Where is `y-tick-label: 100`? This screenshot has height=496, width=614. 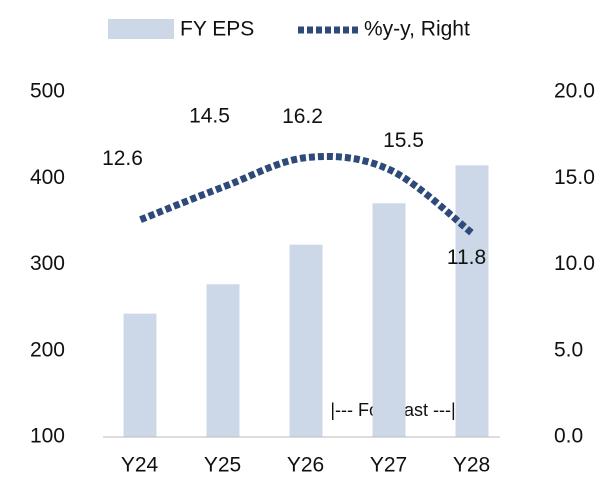
y-tick-label: 100 is located at coordinates (47, 436).